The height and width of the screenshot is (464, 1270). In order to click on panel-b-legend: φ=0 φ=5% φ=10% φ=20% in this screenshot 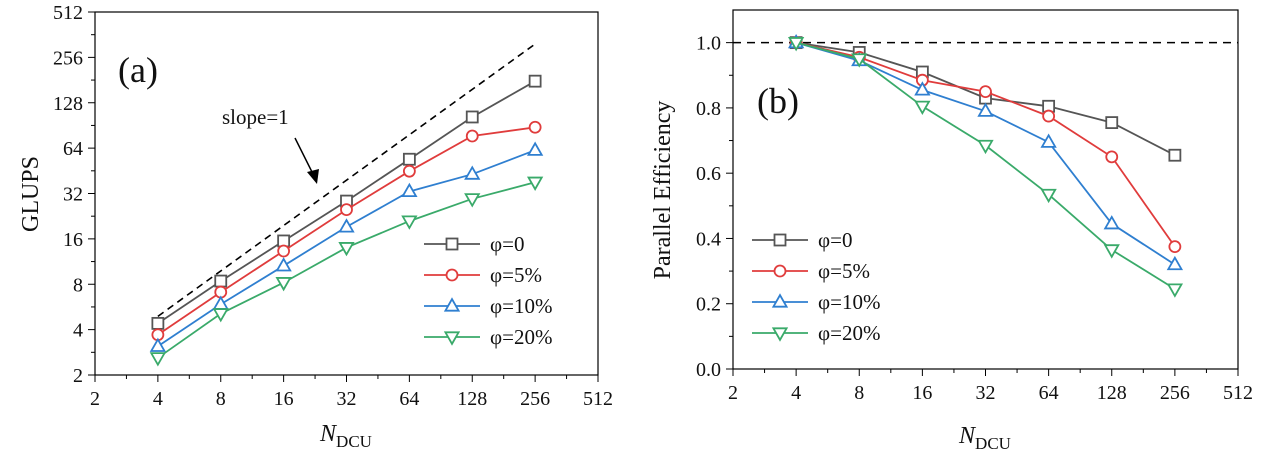, I will do `click(816, 286)`.